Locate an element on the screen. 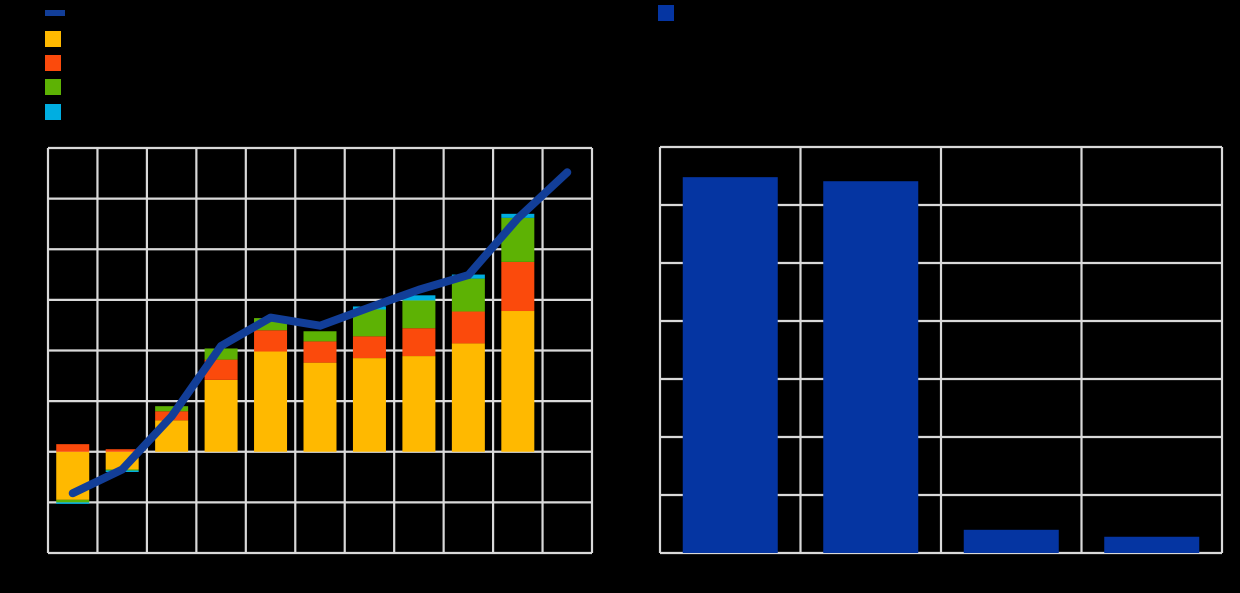  legend-swatch-yellow-icon is located at coordinates (53, 39).